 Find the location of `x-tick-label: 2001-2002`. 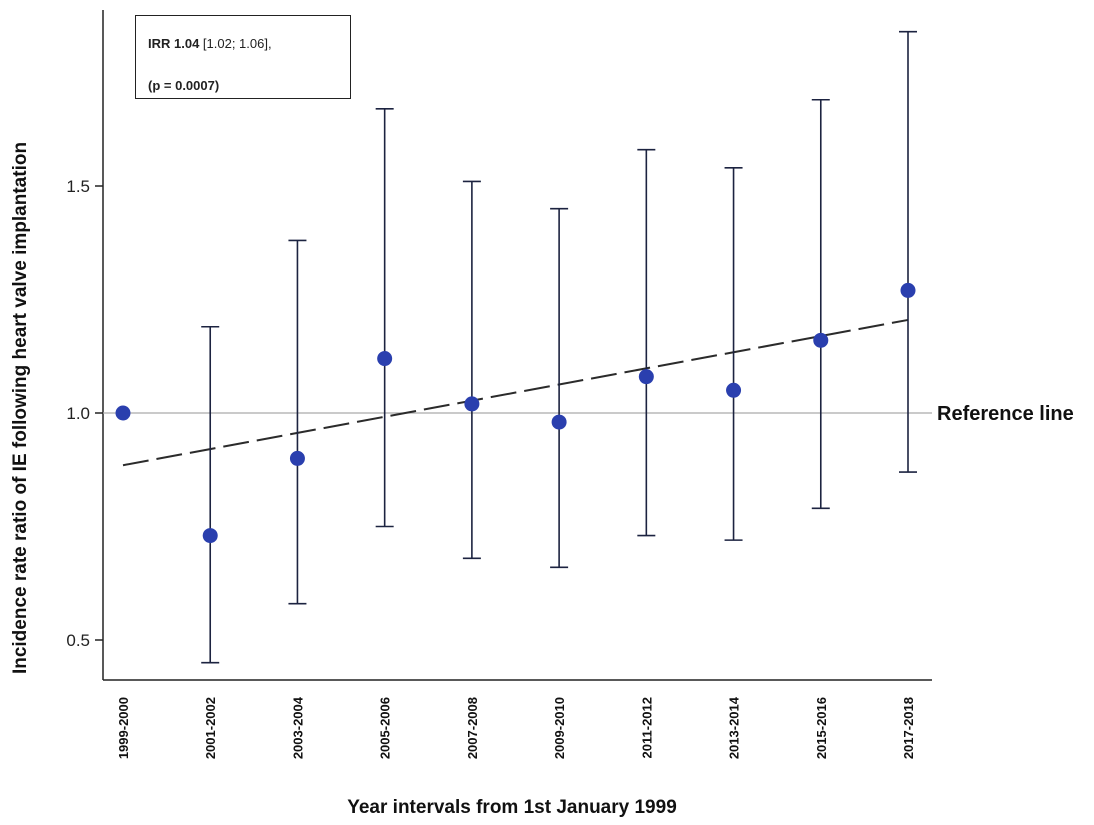

x-tick-label: 2001-2002 is located at coordinates (210, 728).